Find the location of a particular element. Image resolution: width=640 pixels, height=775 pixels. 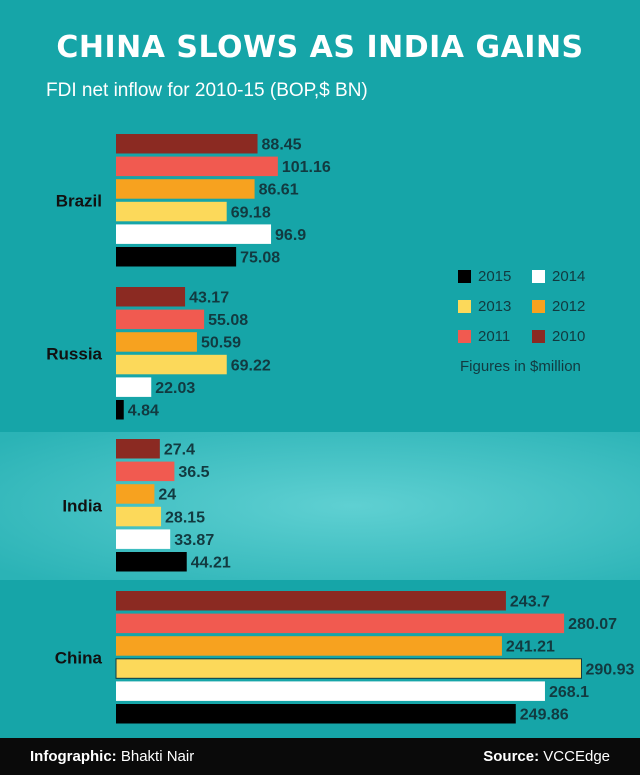

legend-item-2012: 2012 is located at coordinates (558, 306).